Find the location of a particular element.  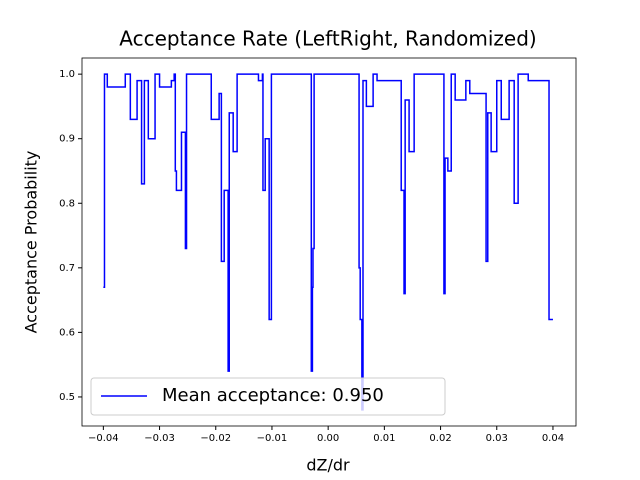

x-tick-label: −0.04 is located at coordinates (103, 438).